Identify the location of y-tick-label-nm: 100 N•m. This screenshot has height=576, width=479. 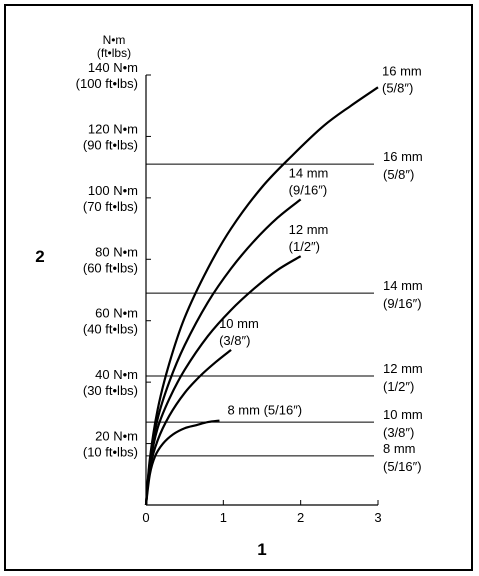
(113, 190).